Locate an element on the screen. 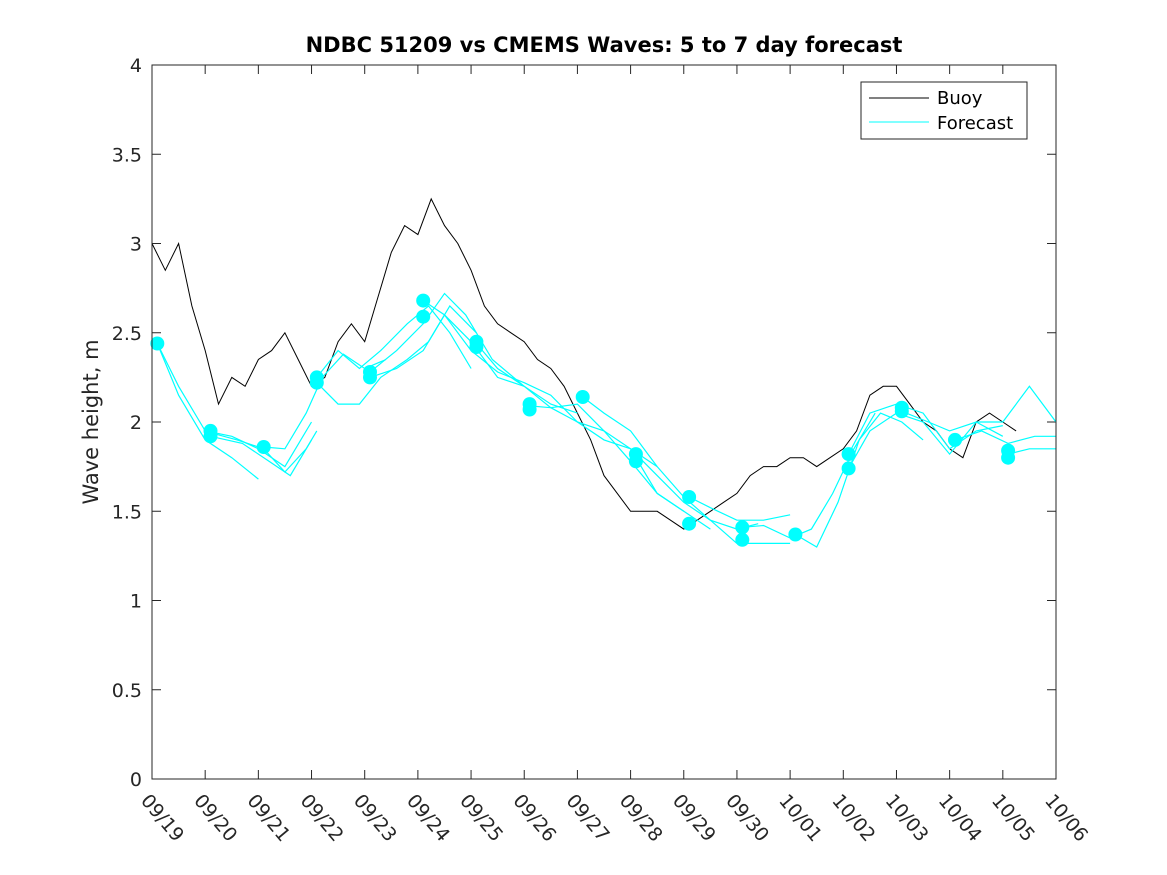  legend: Buoy Forecast is located at coordinates (944, 110).